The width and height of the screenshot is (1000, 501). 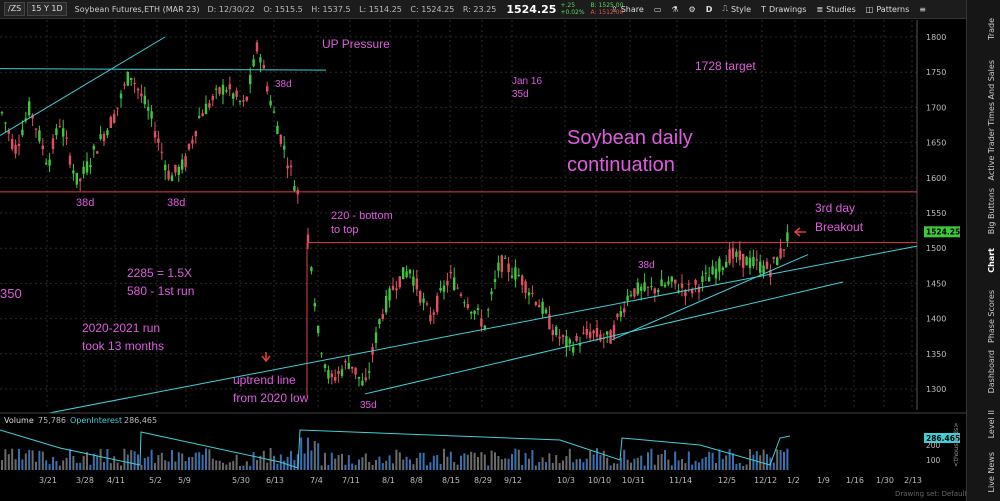 What do you see at coordinates (680, 480) in the screenshot?
I see `x-tick-label: 11/14` at bounding box center [680, 480].